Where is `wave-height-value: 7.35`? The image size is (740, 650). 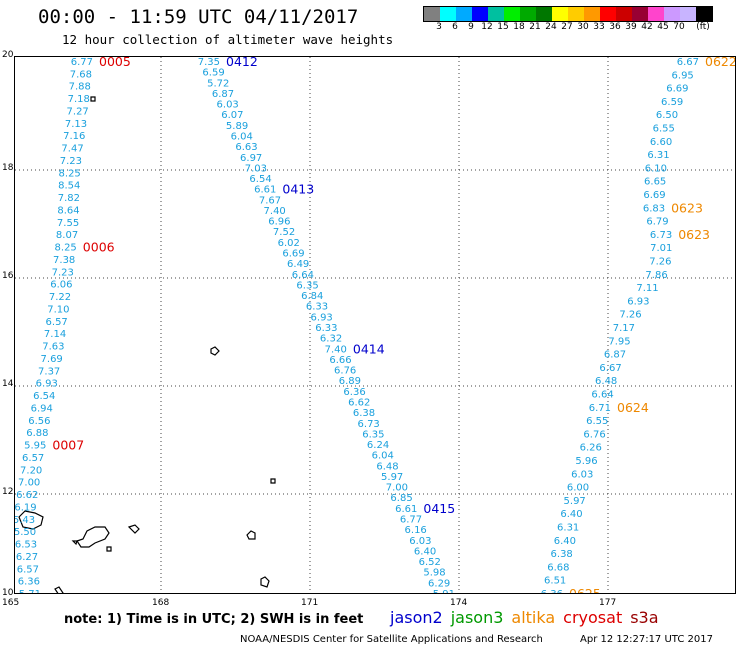 wave-height-value: 7.35 is located at coordinates (209, 62).